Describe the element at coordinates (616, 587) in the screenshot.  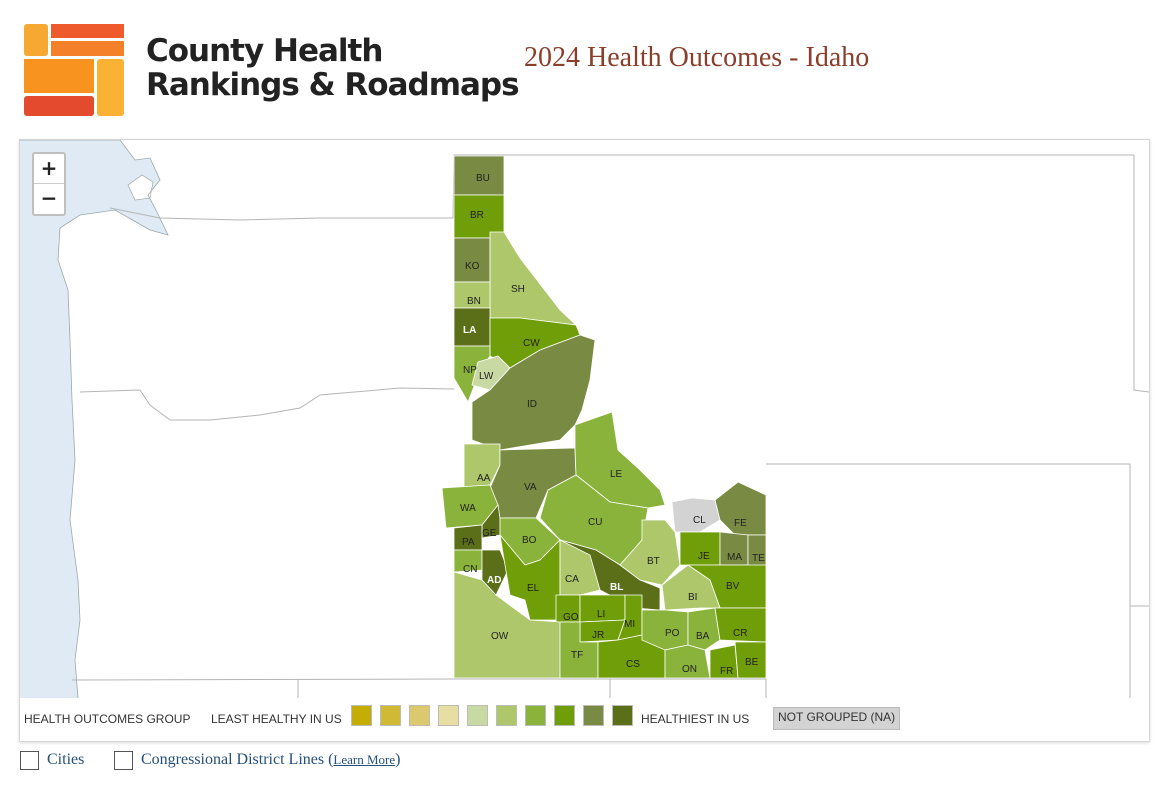
I see `county-label-BL: BL` at that location.